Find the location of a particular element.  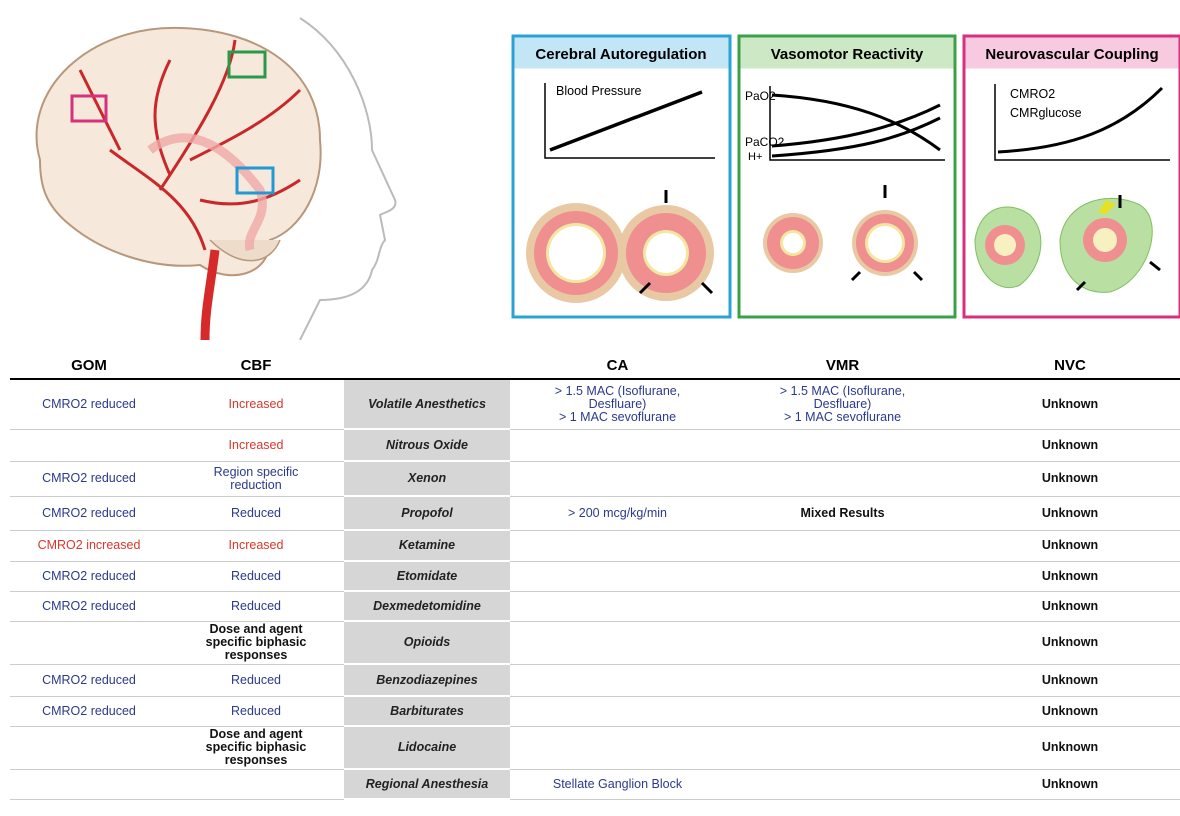

cell-text: Stellate Ganglion Block is located at coordinates (617, 783).